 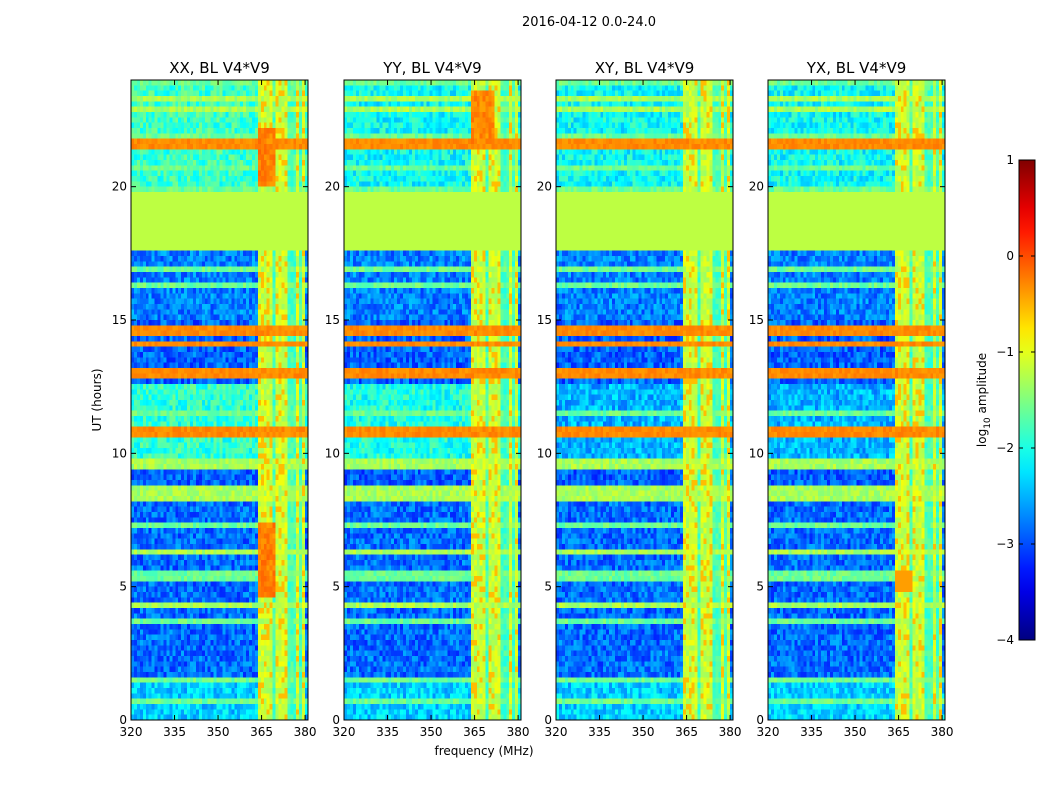 What do you see at coordinates (97, 399) in the screenshot?
I see `y-axis-label: UT (hours)` at bounding box center [97, 399].